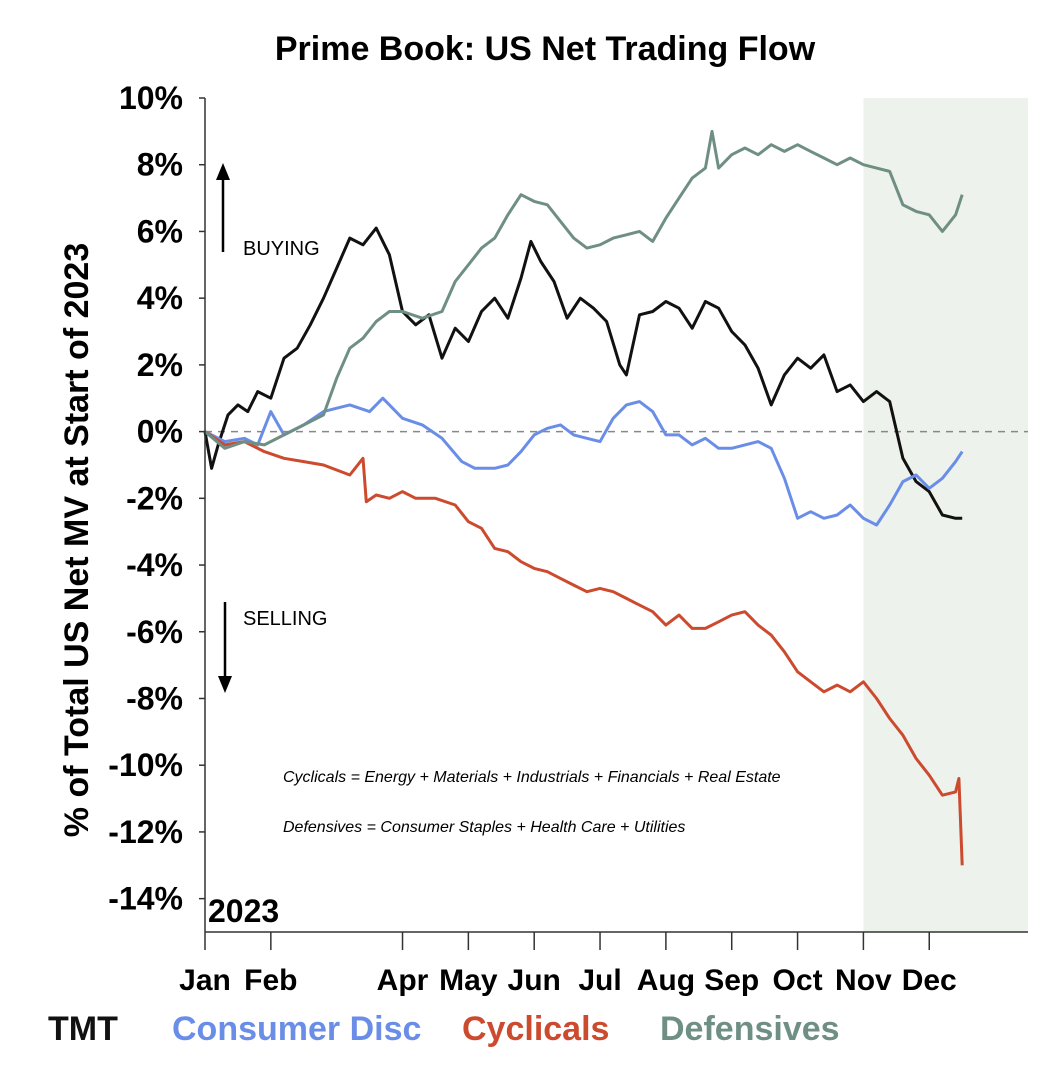 The width and height of the screenshot is (1060, 1086). I want to click on y-tick-label: 4%, so click(160, 298).